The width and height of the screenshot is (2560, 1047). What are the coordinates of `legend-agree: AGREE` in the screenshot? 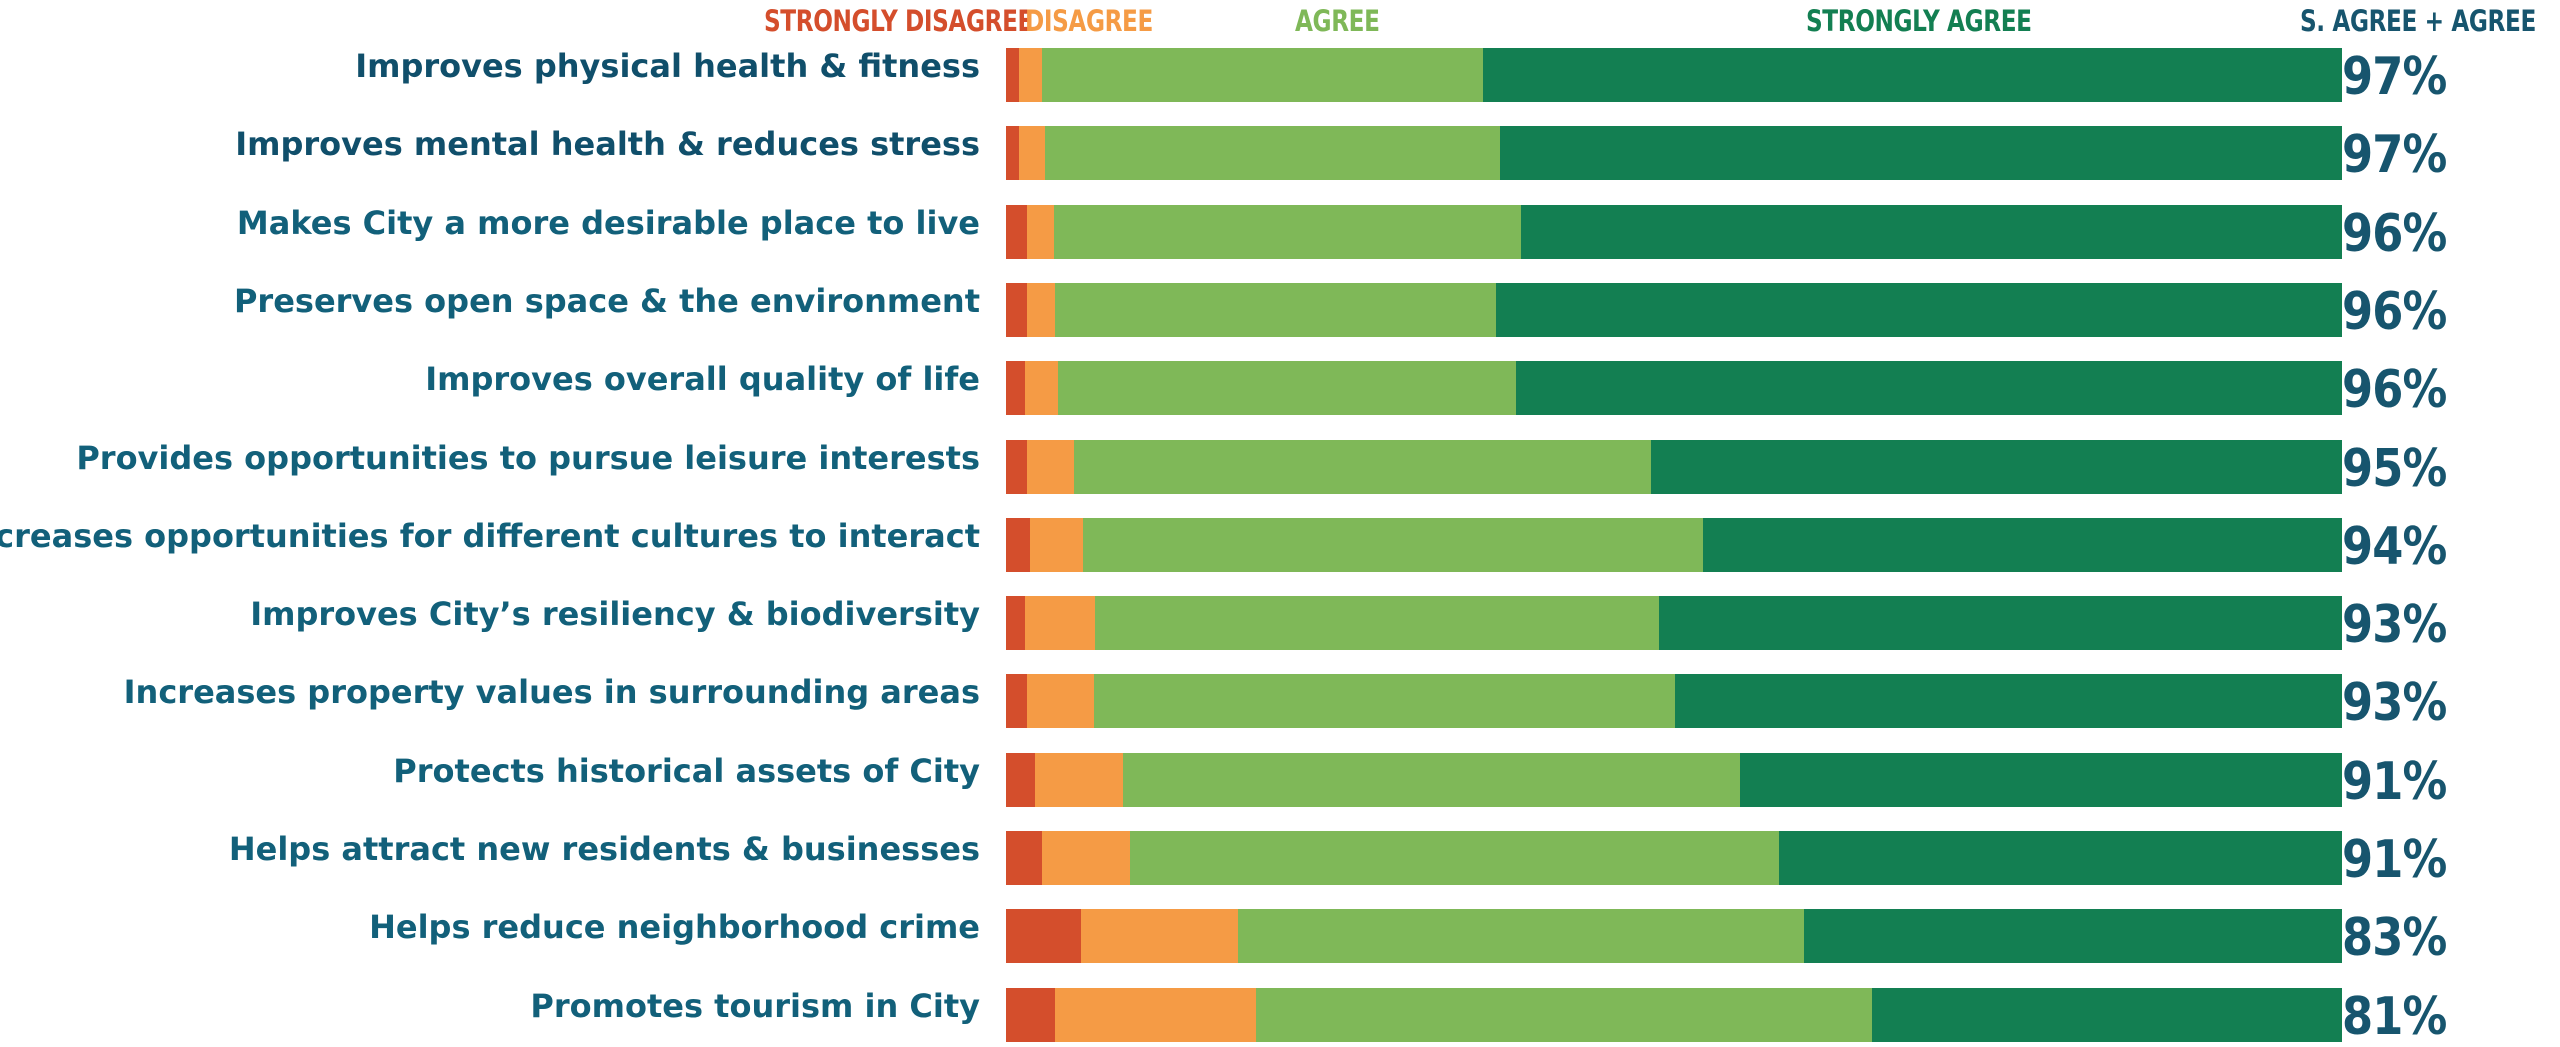 It's located at (1337, 21).